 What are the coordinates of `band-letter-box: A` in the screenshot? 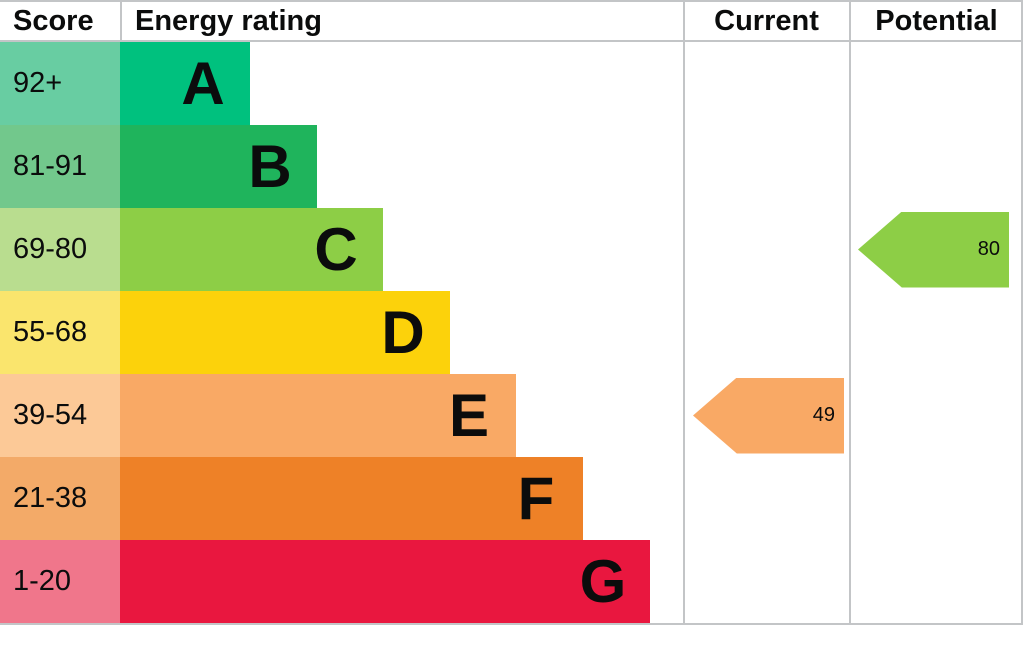 It's located at (203, 83).